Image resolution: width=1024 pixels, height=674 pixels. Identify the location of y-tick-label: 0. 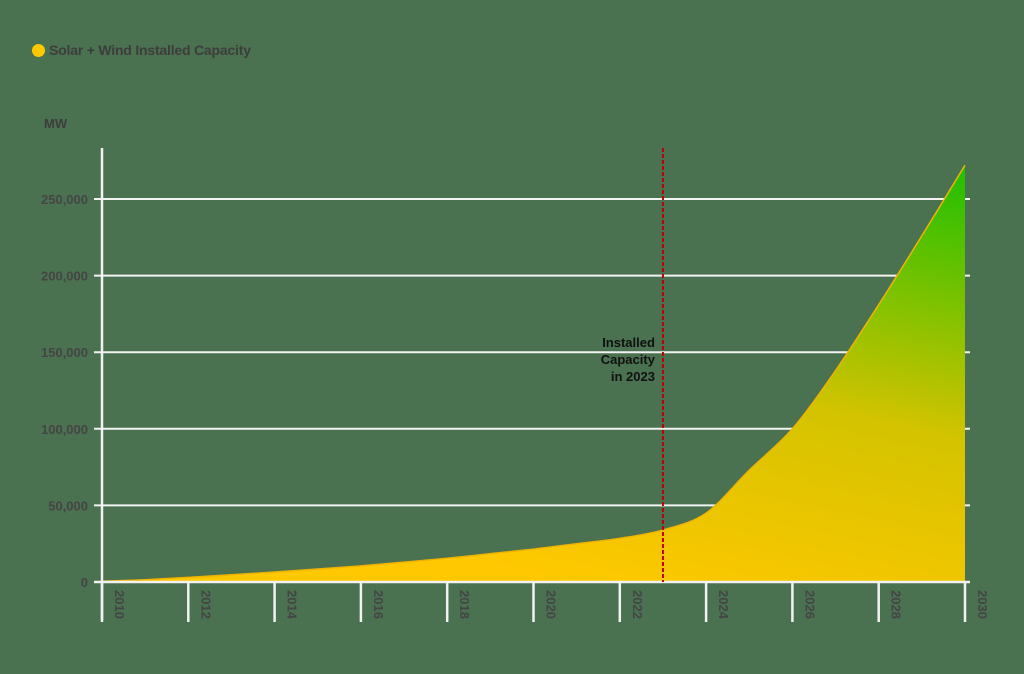
(84, 582).